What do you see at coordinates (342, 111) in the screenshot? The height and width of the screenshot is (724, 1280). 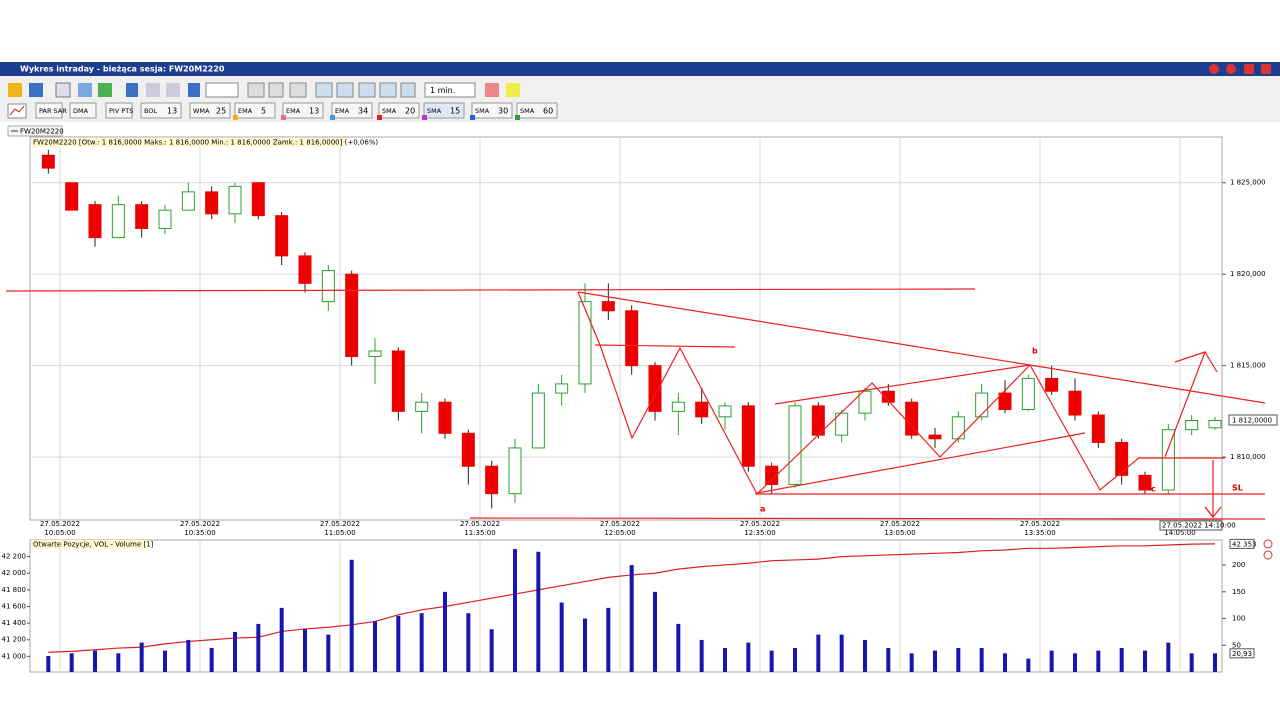 I see `indicator-name: EMA` at bounding box center [342, 111].